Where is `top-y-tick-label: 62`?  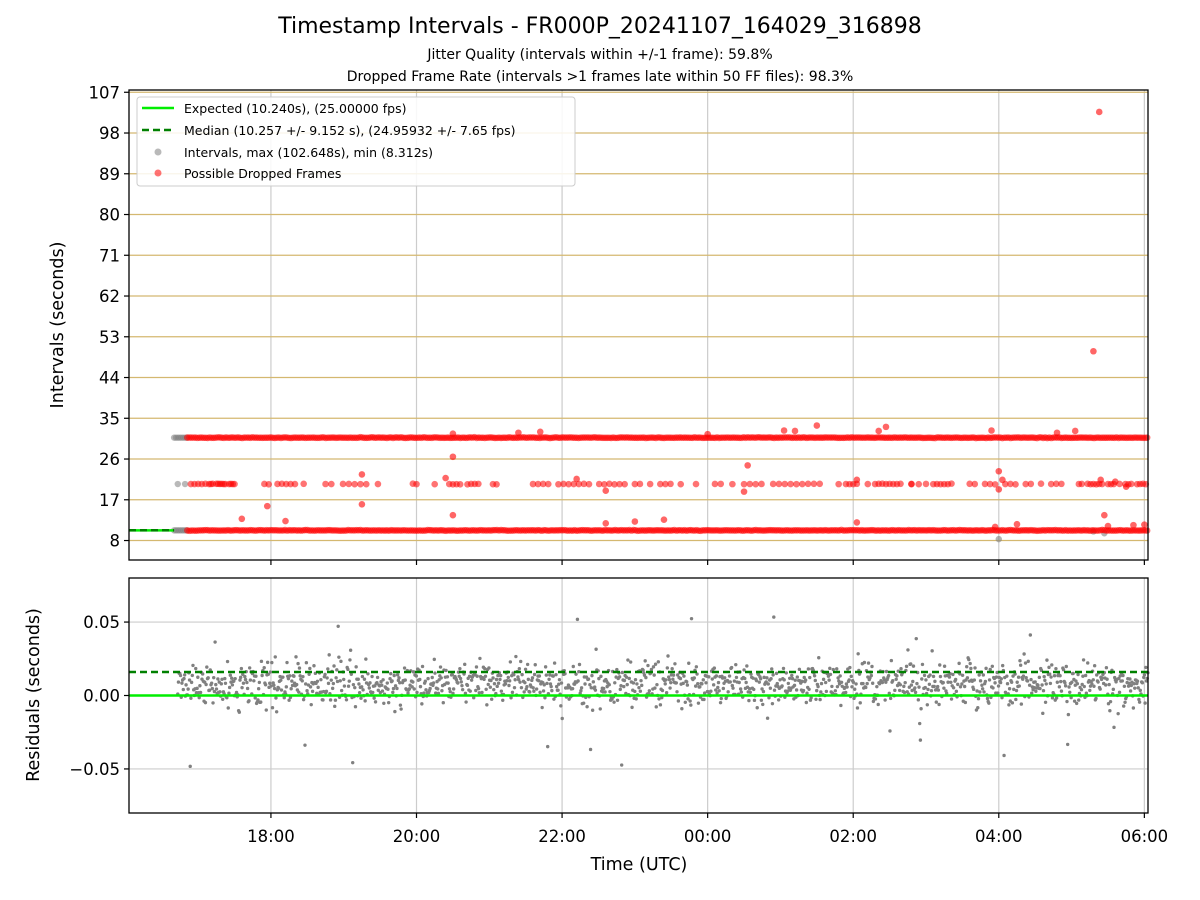
top-y-tick-label: 62 is located at coordinates (109, 296).